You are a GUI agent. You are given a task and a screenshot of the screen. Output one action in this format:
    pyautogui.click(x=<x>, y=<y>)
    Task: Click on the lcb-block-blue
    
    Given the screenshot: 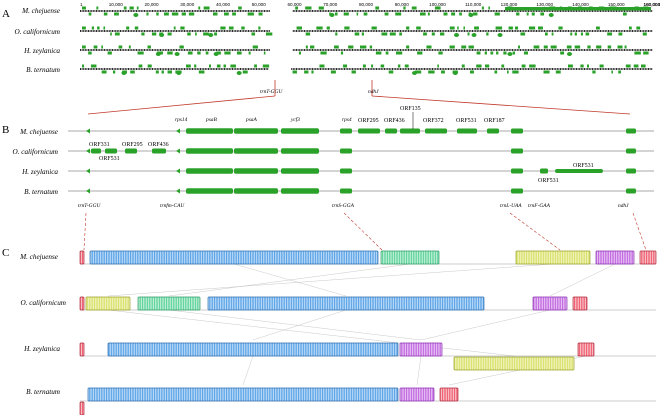 What is the action you would take?
    pyautogui.click(x=253, y=349)
    